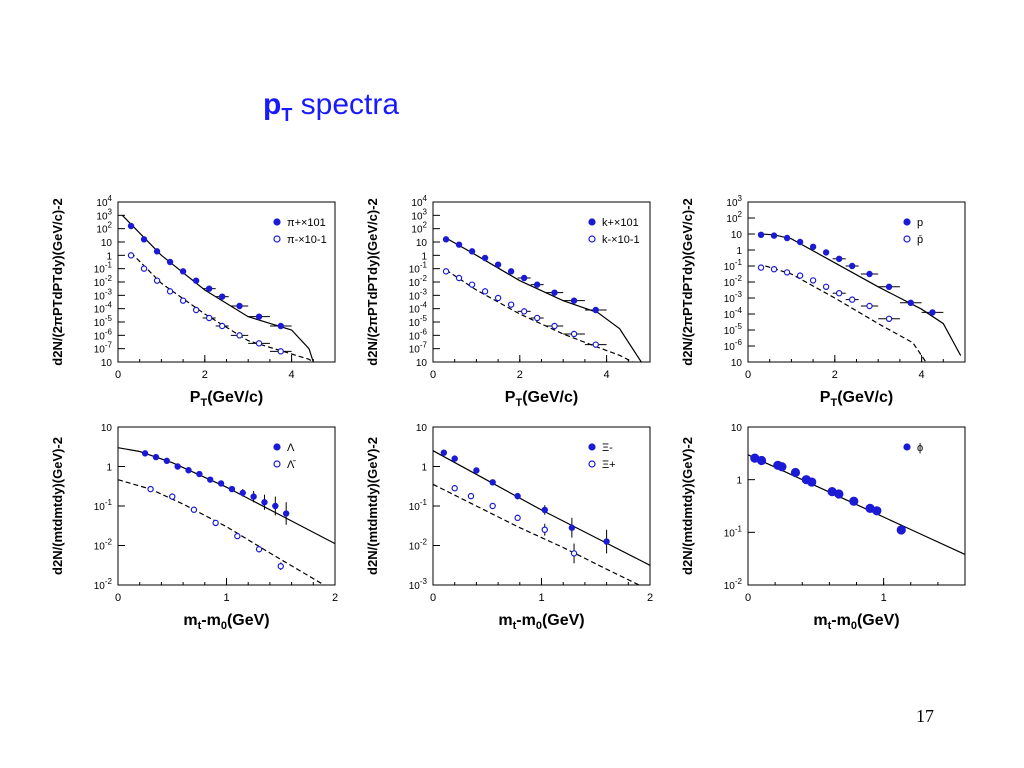 This screenshot has width=1024, height=768. Describe the element at coordinates (621, 240) in the screenshot. I see `legend-label: k-×10-1` at that location.